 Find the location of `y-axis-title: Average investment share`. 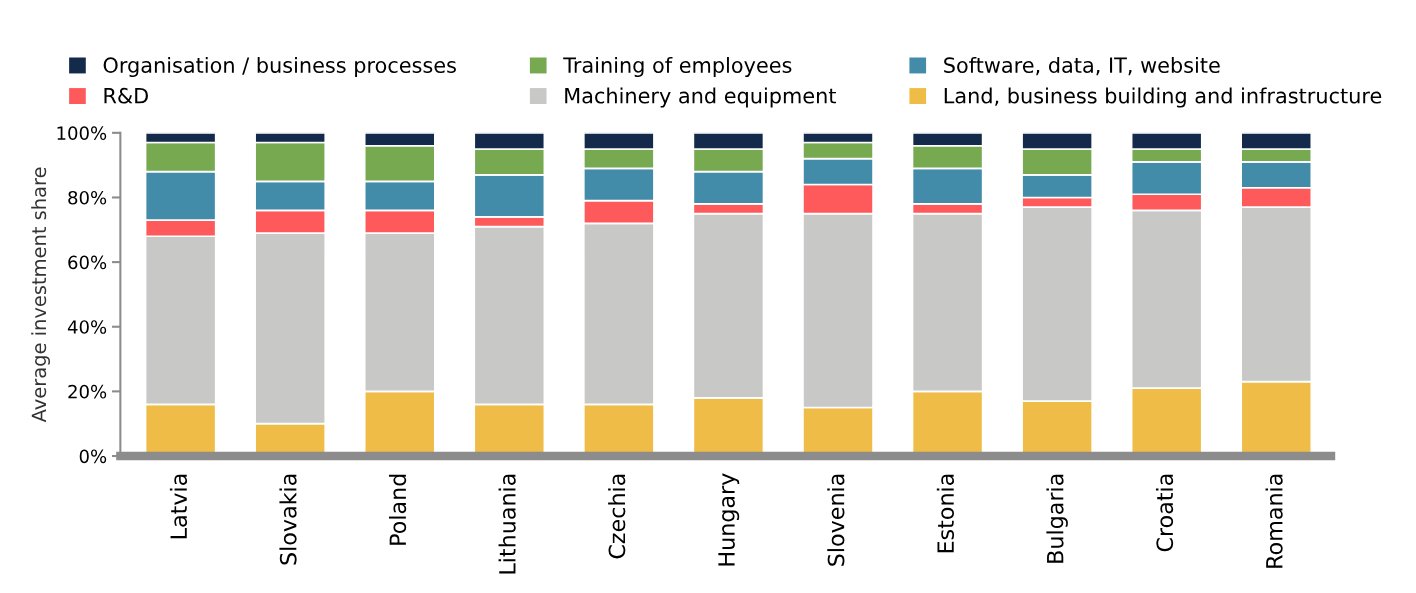

y-axis-title: Average investment share is located at coordinates (40, 295).